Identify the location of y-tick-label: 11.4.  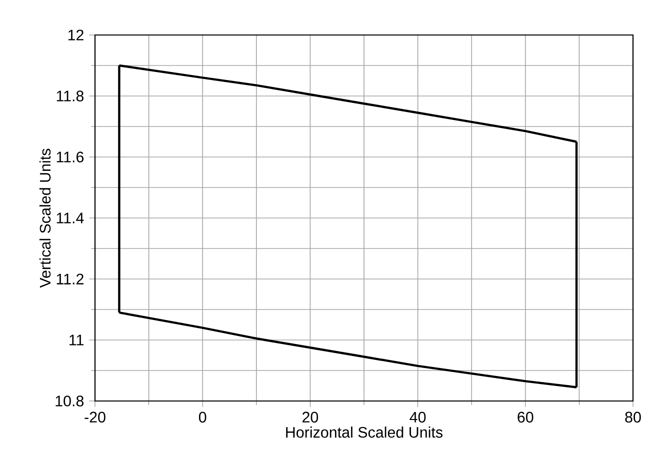
(70, 218).